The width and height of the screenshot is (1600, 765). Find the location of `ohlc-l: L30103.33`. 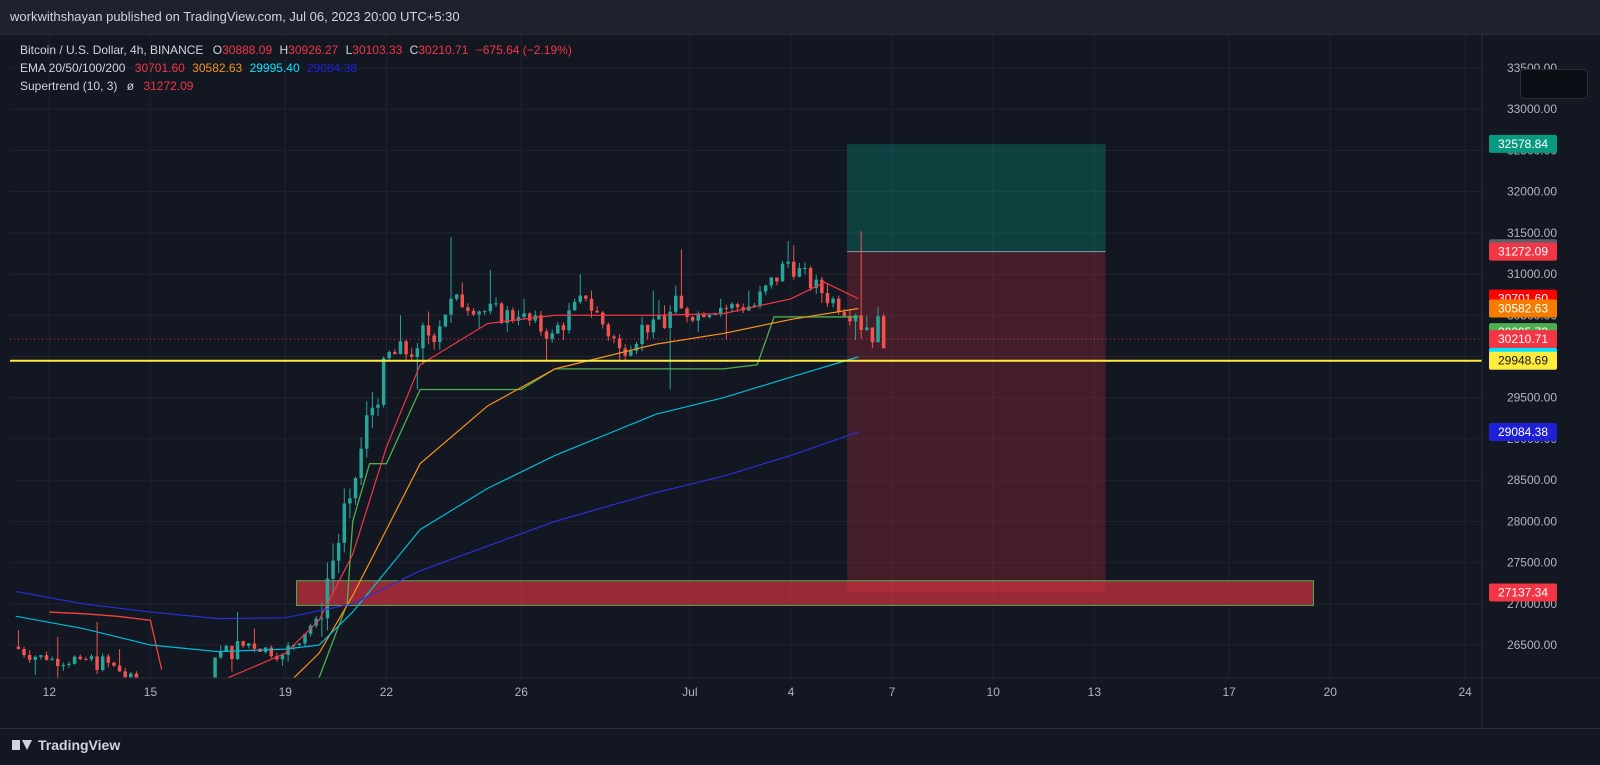

ohlc-l: L30103.33 is located at coordinates (374, 50).